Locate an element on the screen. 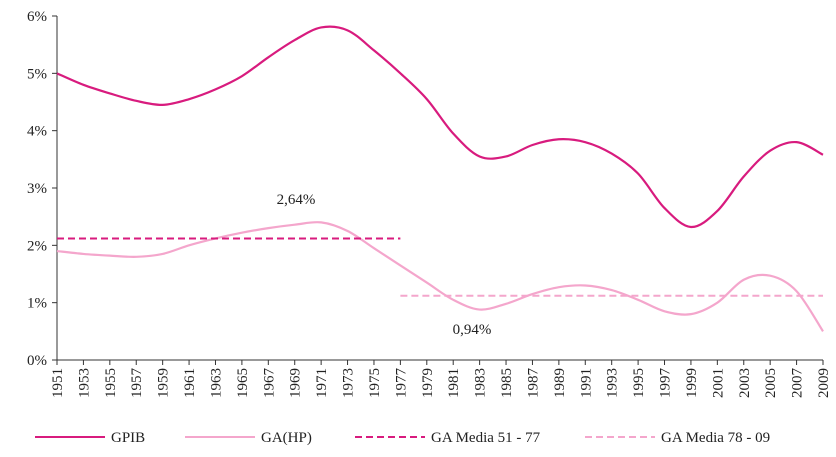 This screenshot has height=457, width=836. x-tick-label: 1987 is located at coordinates (533, 383).